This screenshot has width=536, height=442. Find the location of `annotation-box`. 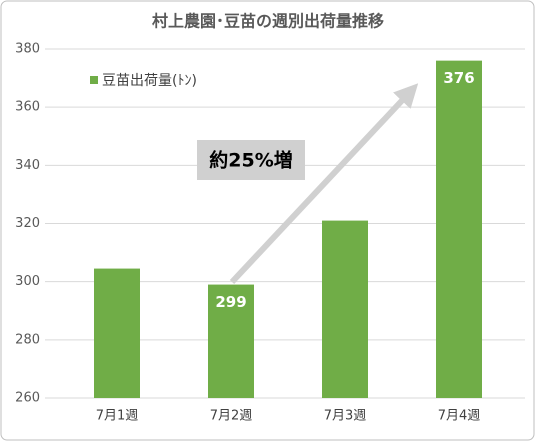

annotation-box is located at coordinates (251, 160).